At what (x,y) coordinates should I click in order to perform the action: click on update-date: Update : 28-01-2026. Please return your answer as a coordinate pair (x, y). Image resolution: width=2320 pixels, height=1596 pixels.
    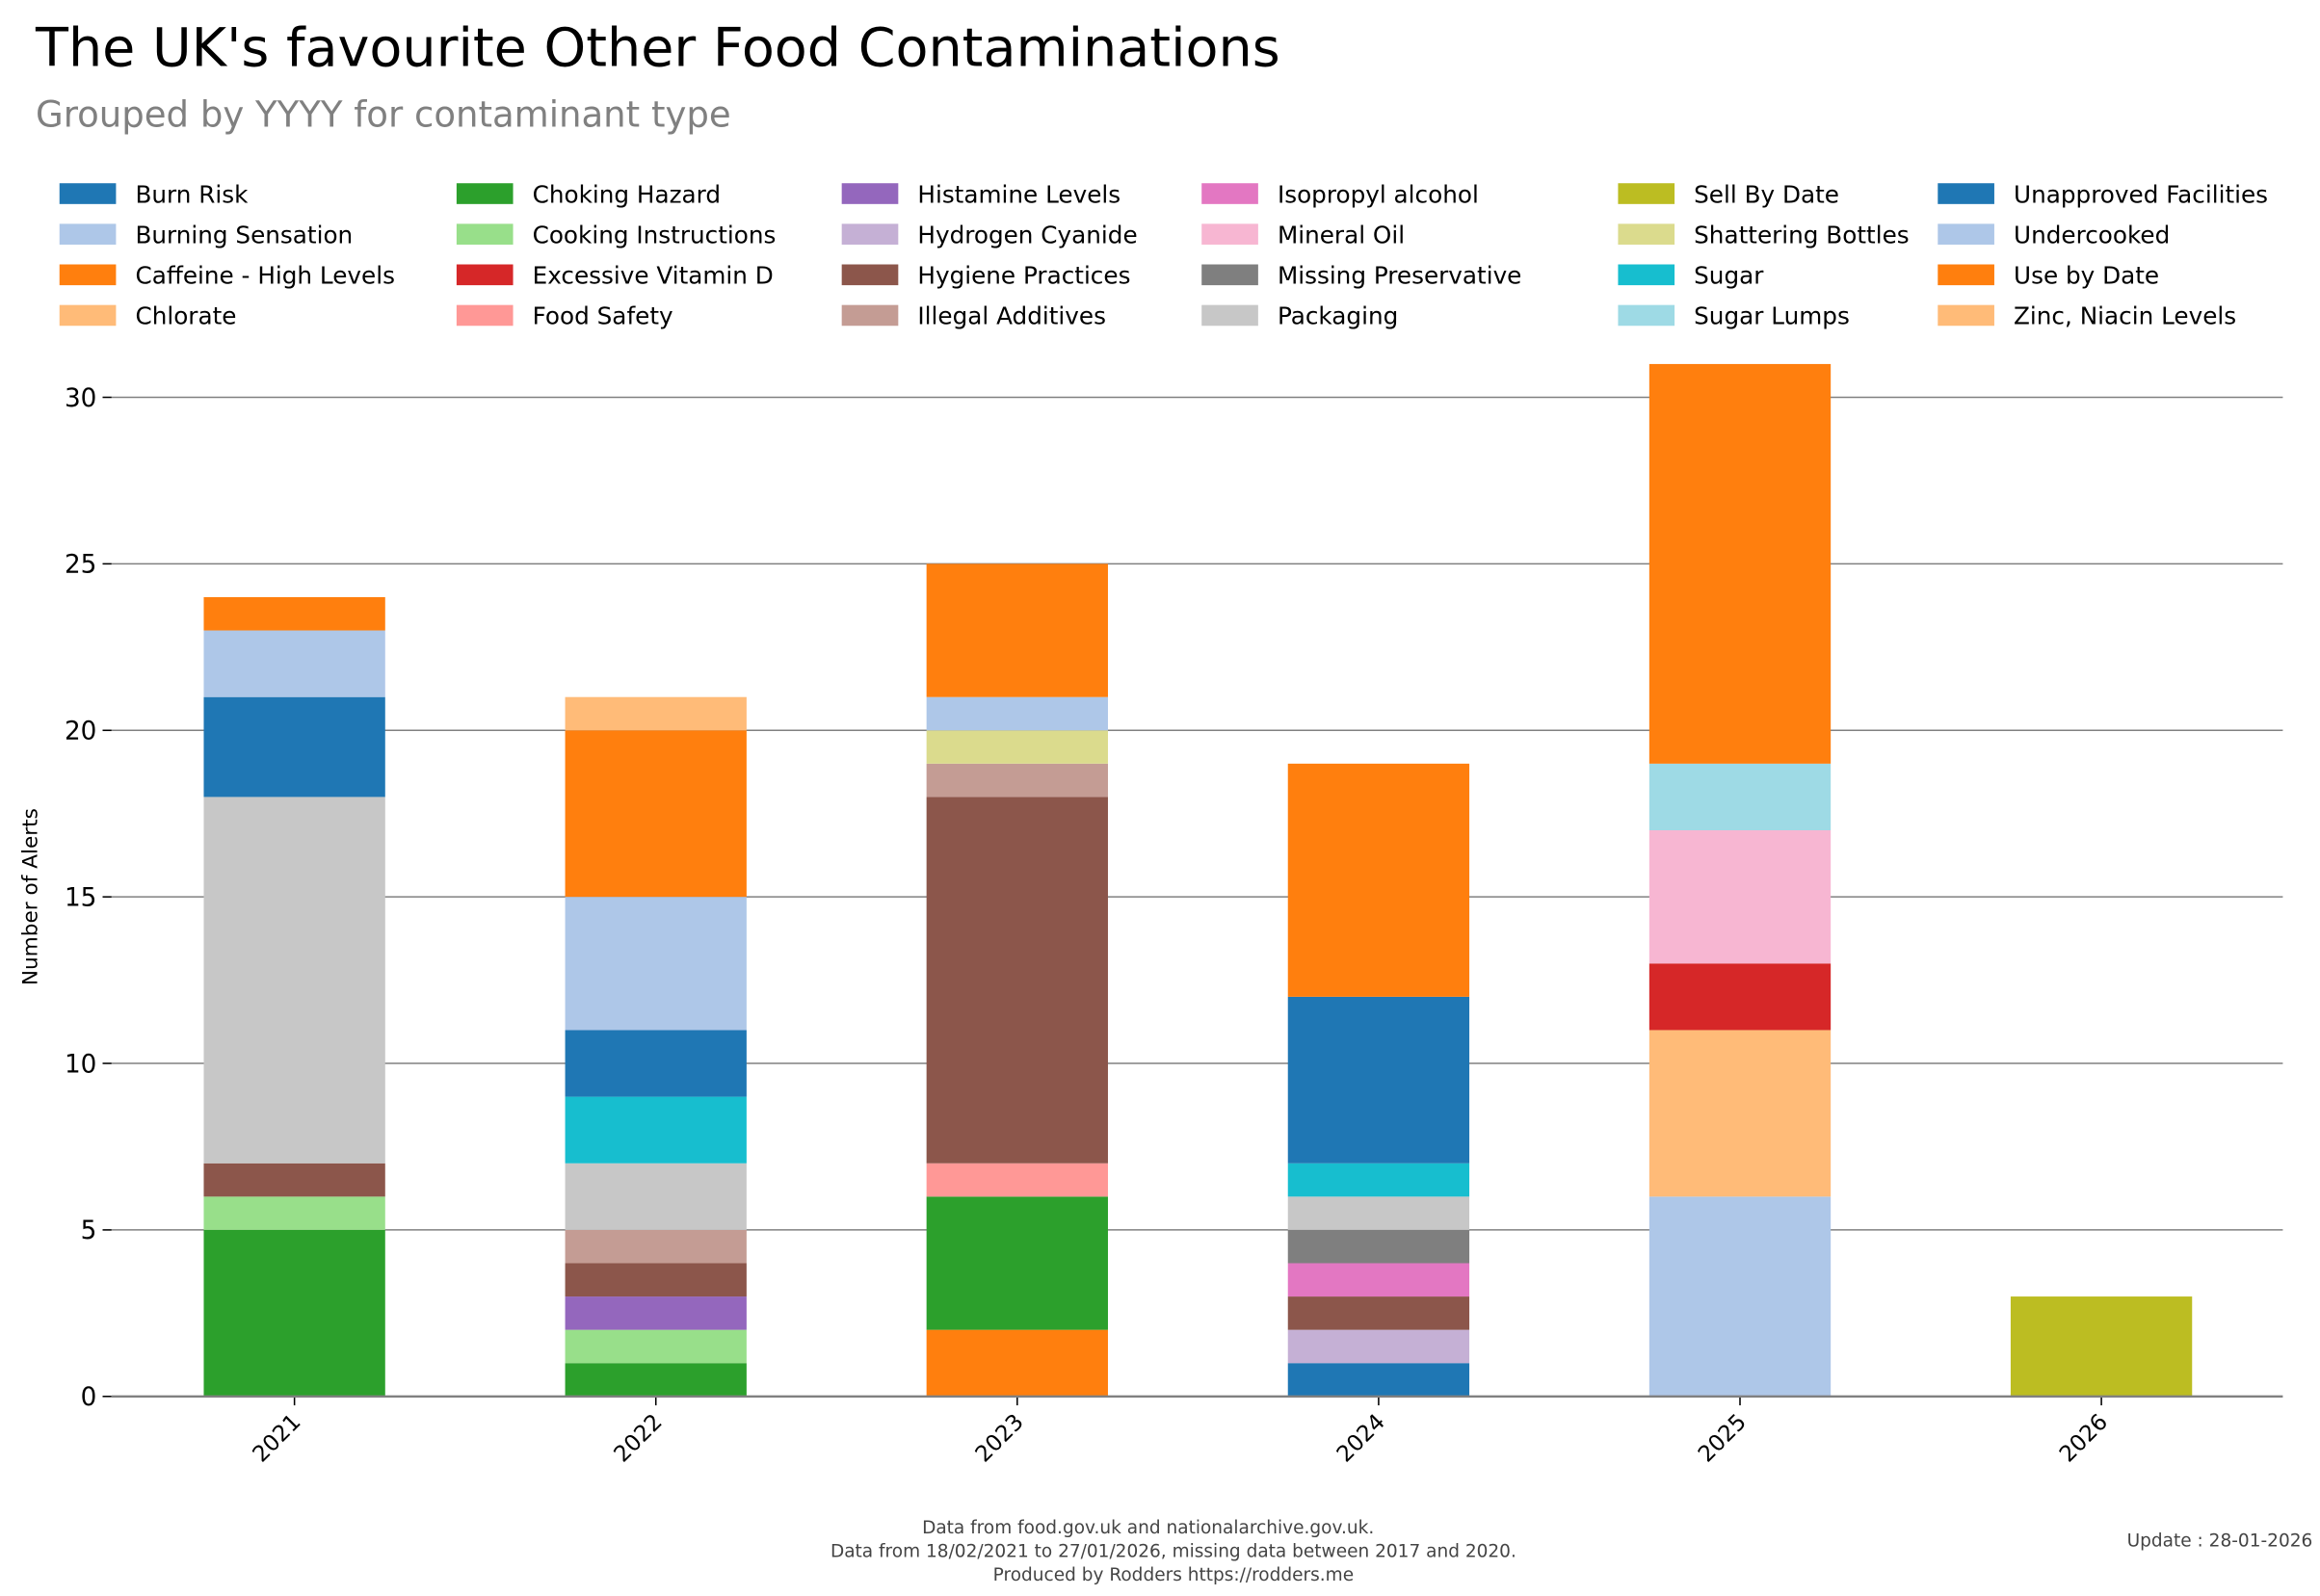
    Looking at the image, I should click on (2220, 1542).